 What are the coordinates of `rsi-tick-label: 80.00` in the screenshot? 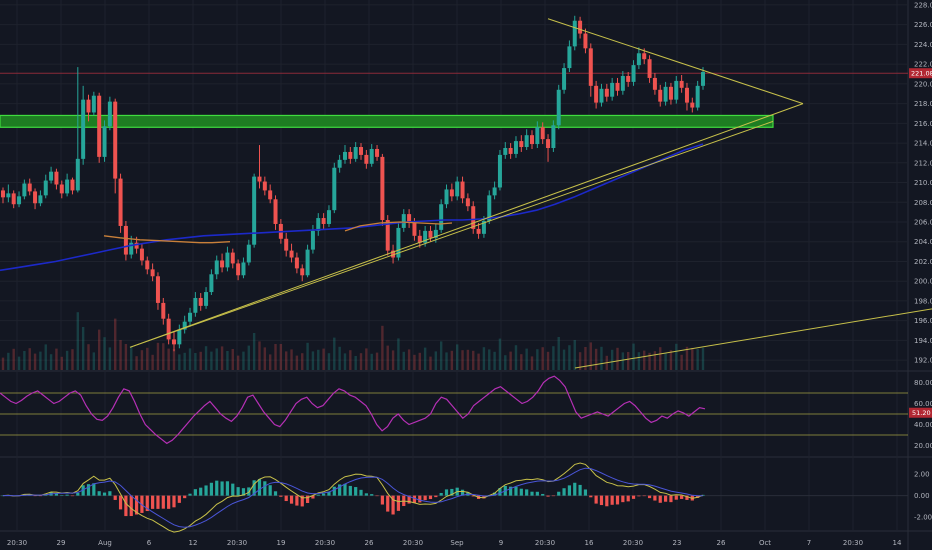 It's located at (923, 383).